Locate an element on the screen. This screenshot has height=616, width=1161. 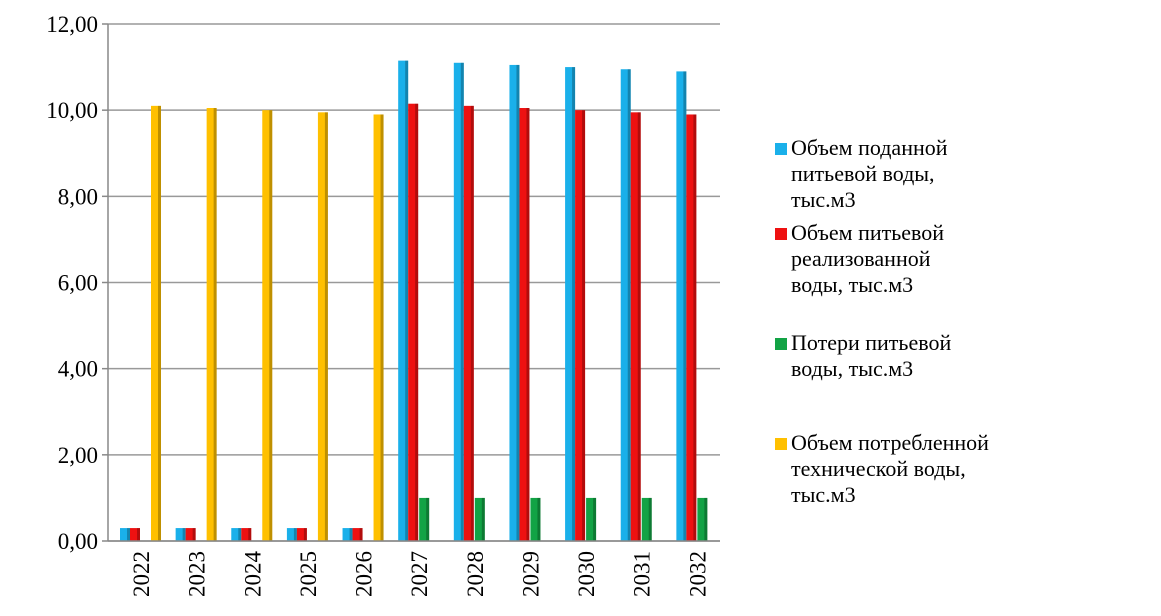
x-tick-label: 2029 is located at coordinates (530, 574).